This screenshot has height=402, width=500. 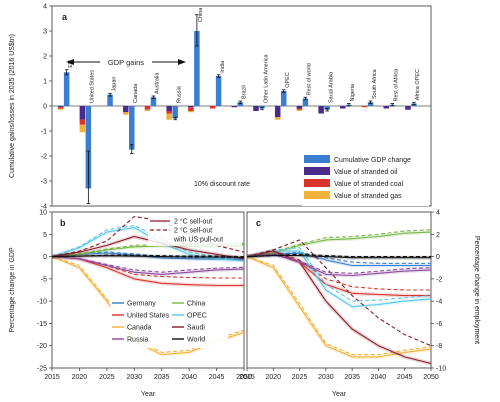 I want to click on panel-a-ytick-label: -3, so click(x=44, y=182).